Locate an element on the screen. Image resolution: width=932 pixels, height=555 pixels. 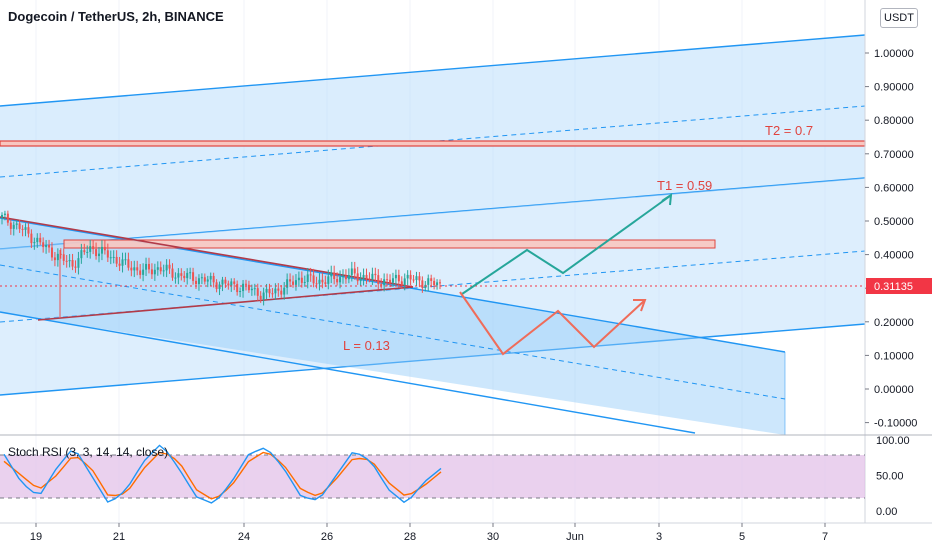
resistance-zone is located at coordinates (389, 244).